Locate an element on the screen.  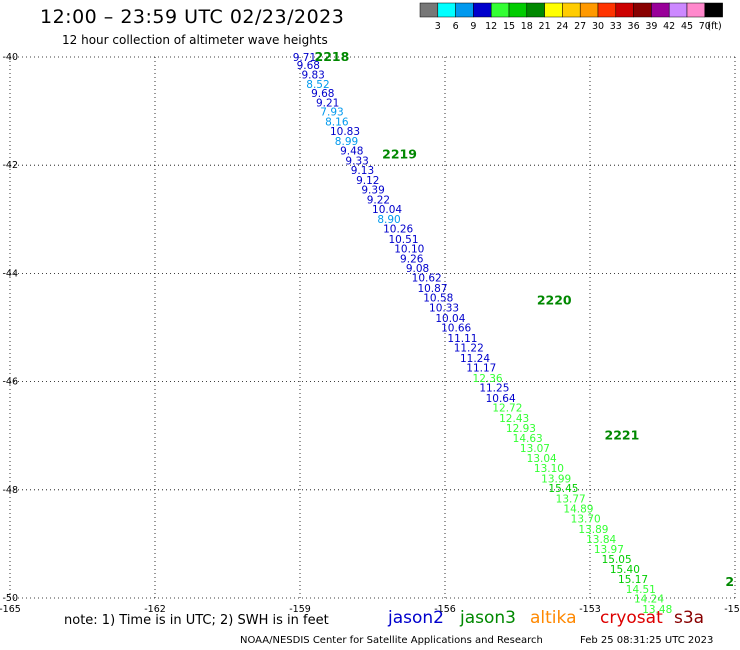
swh-value: 8.90 is located at coordinates (388, 220).